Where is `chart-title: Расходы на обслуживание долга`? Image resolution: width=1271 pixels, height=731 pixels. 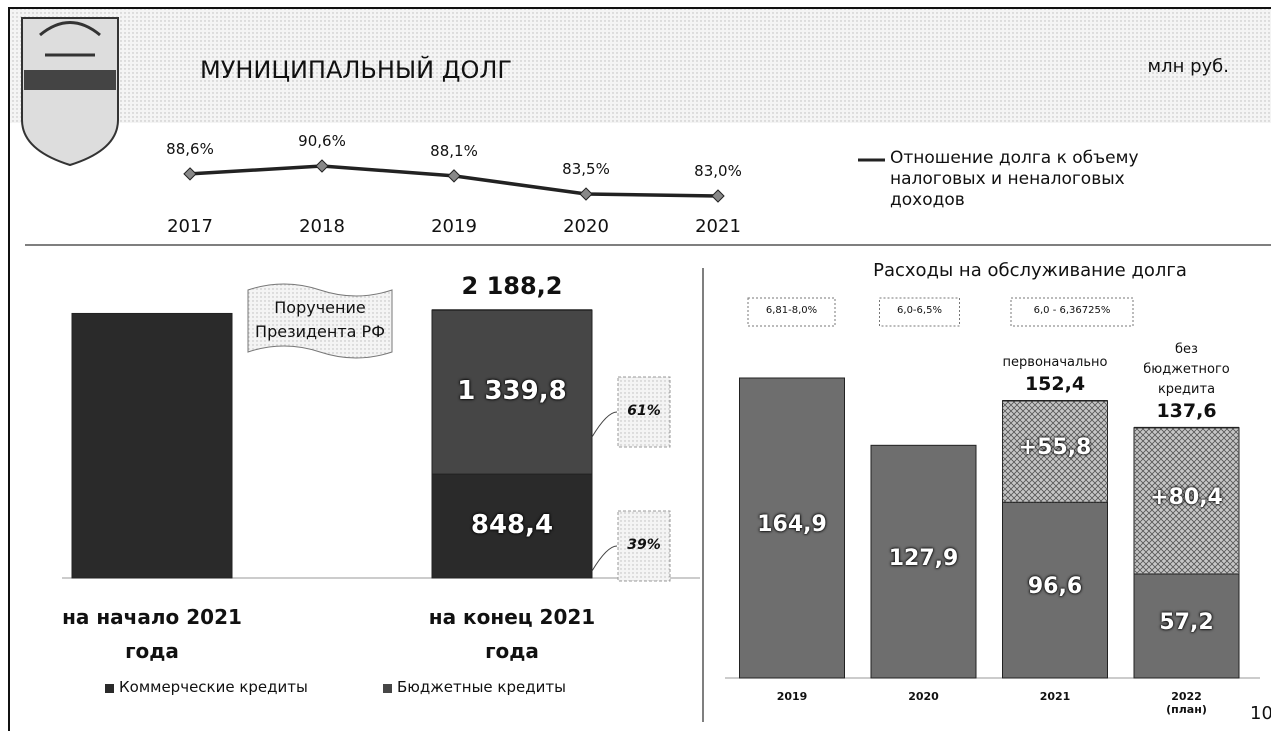
chart-title: Расходы на обслуживание долга is located at coordinates (1030, 270).